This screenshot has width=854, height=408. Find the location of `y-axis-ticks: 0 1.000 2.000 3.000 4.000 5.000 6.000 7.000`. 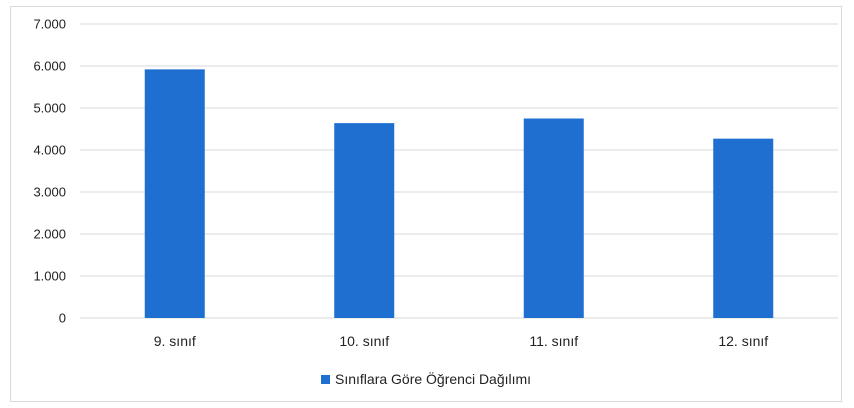

y-axis-ticks: 0 1.000 2.000 3.000 4.000 5.000 6.000 7.000 is located at coordinates (49, 171).